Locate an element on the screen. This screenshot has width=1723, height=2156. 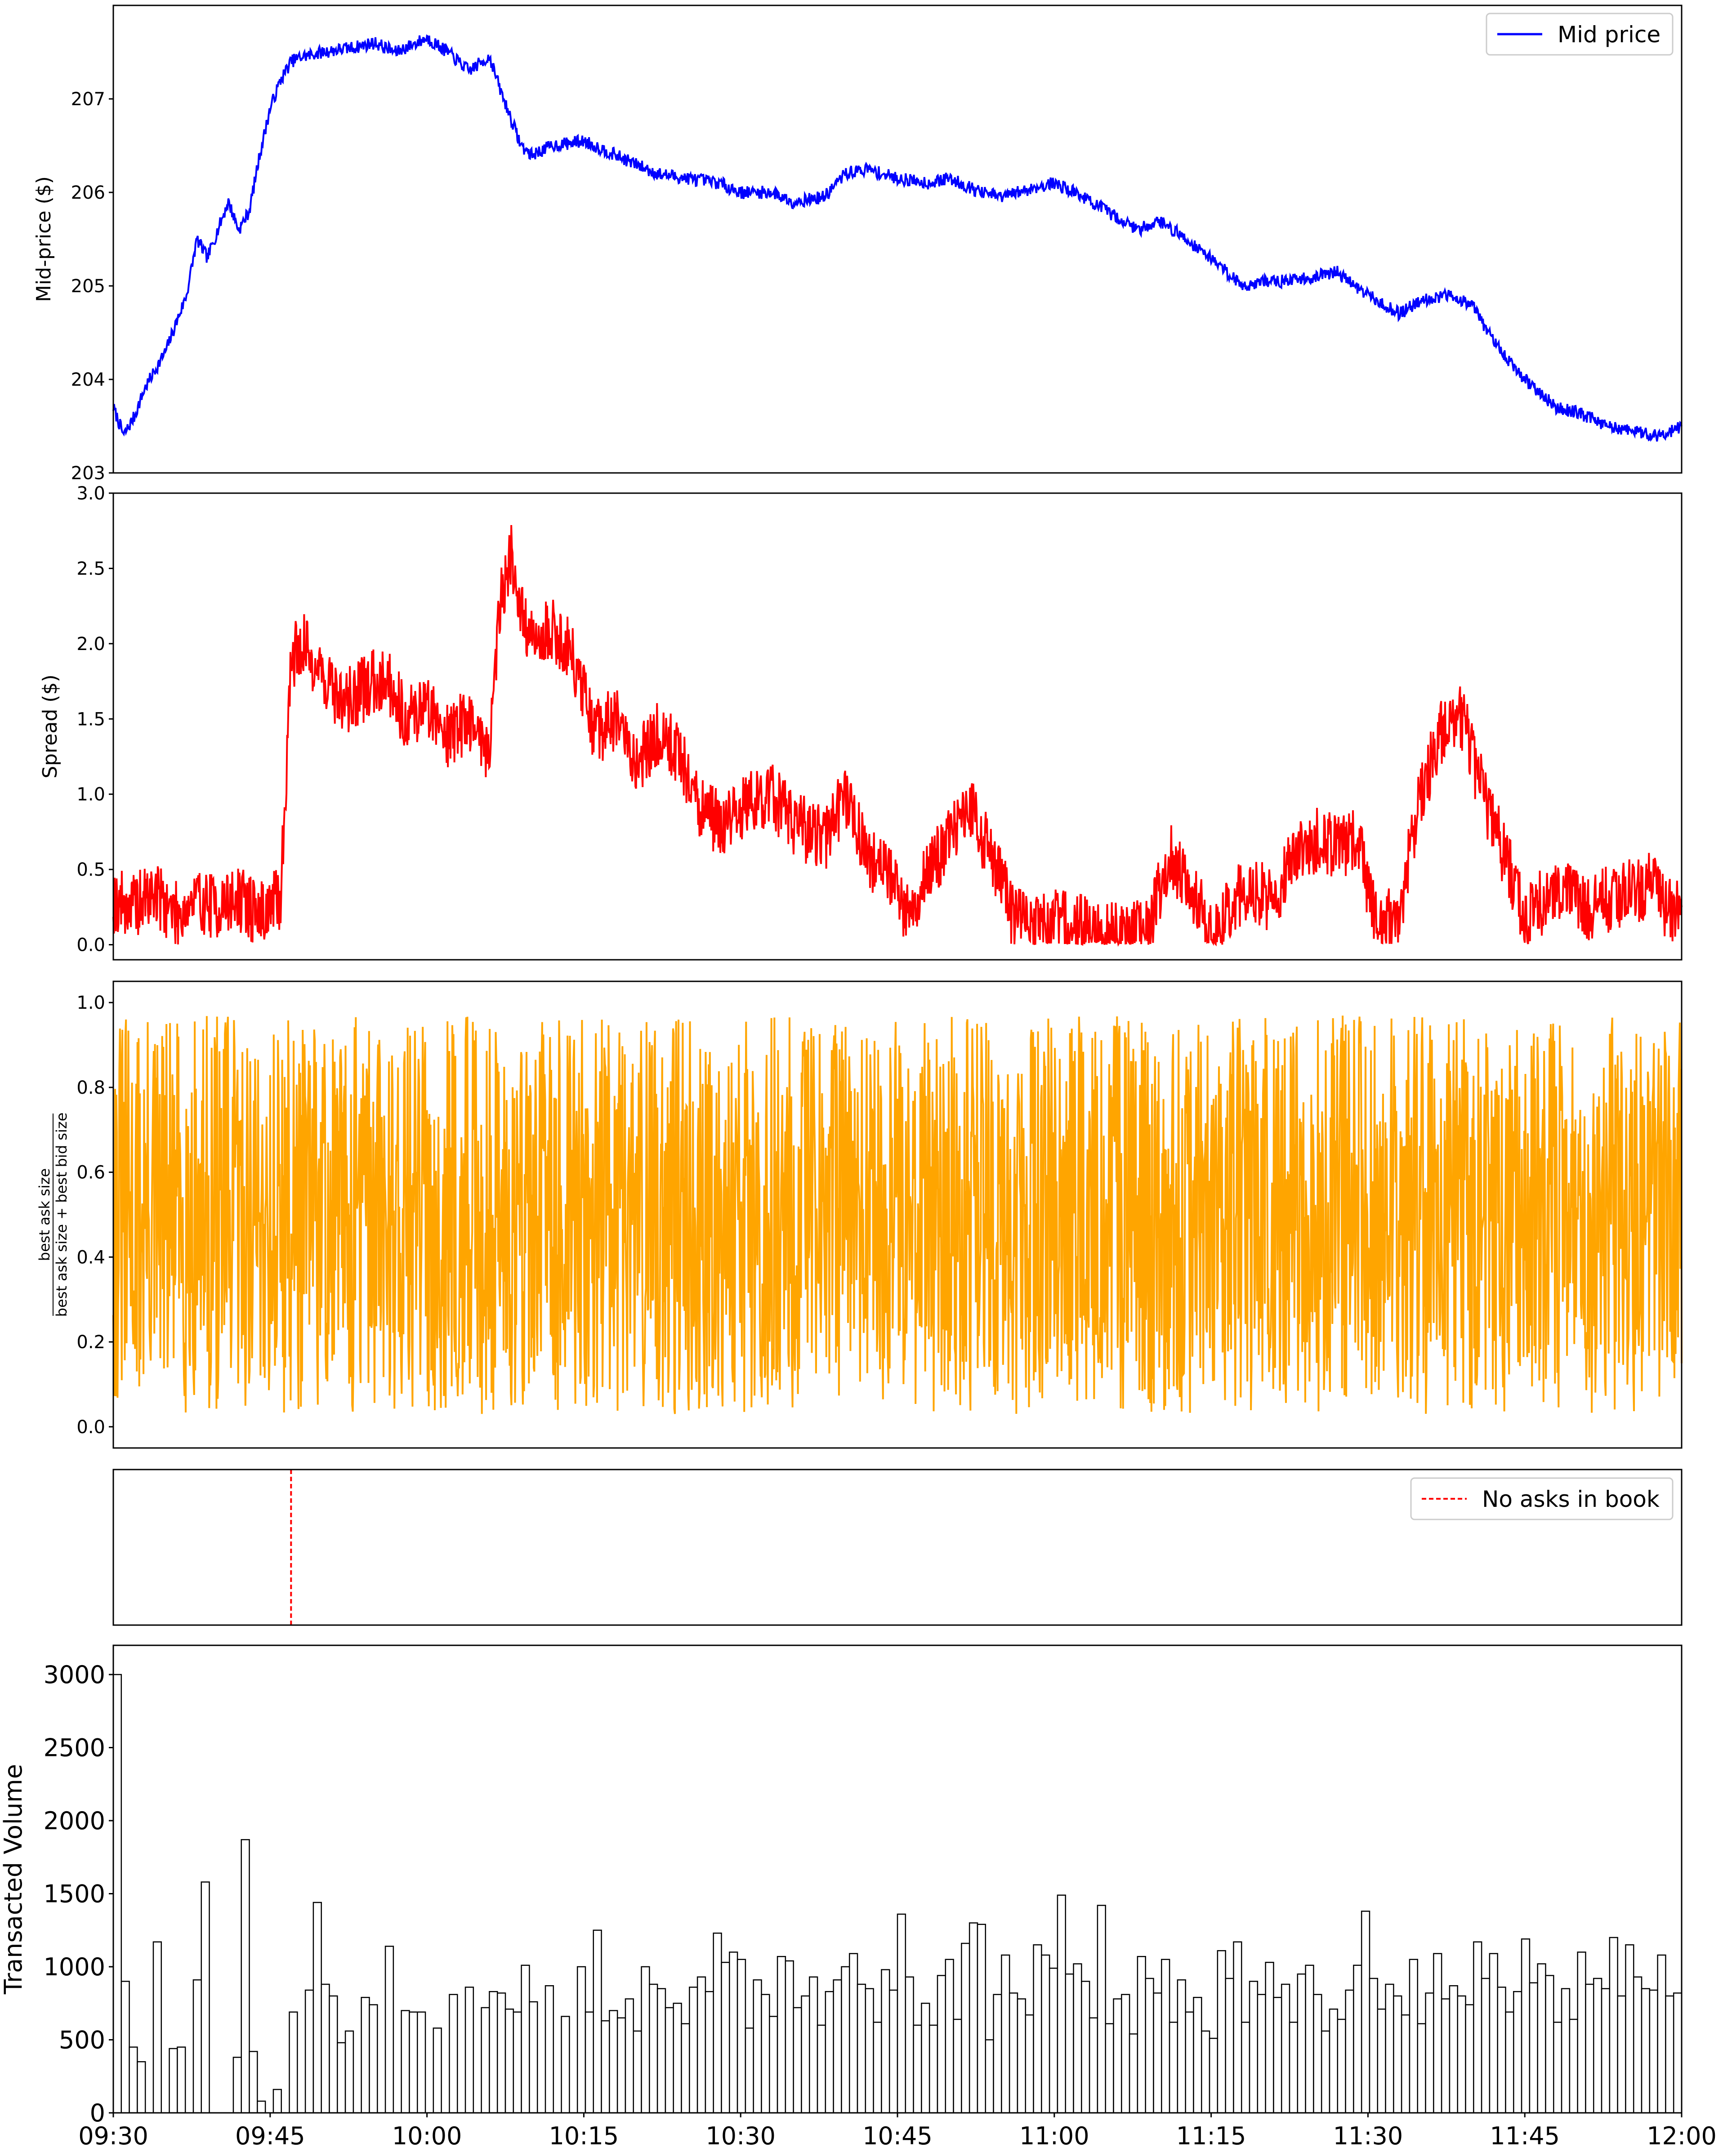
y-tick-label: 1500 is located at coordinates (74, 1894).